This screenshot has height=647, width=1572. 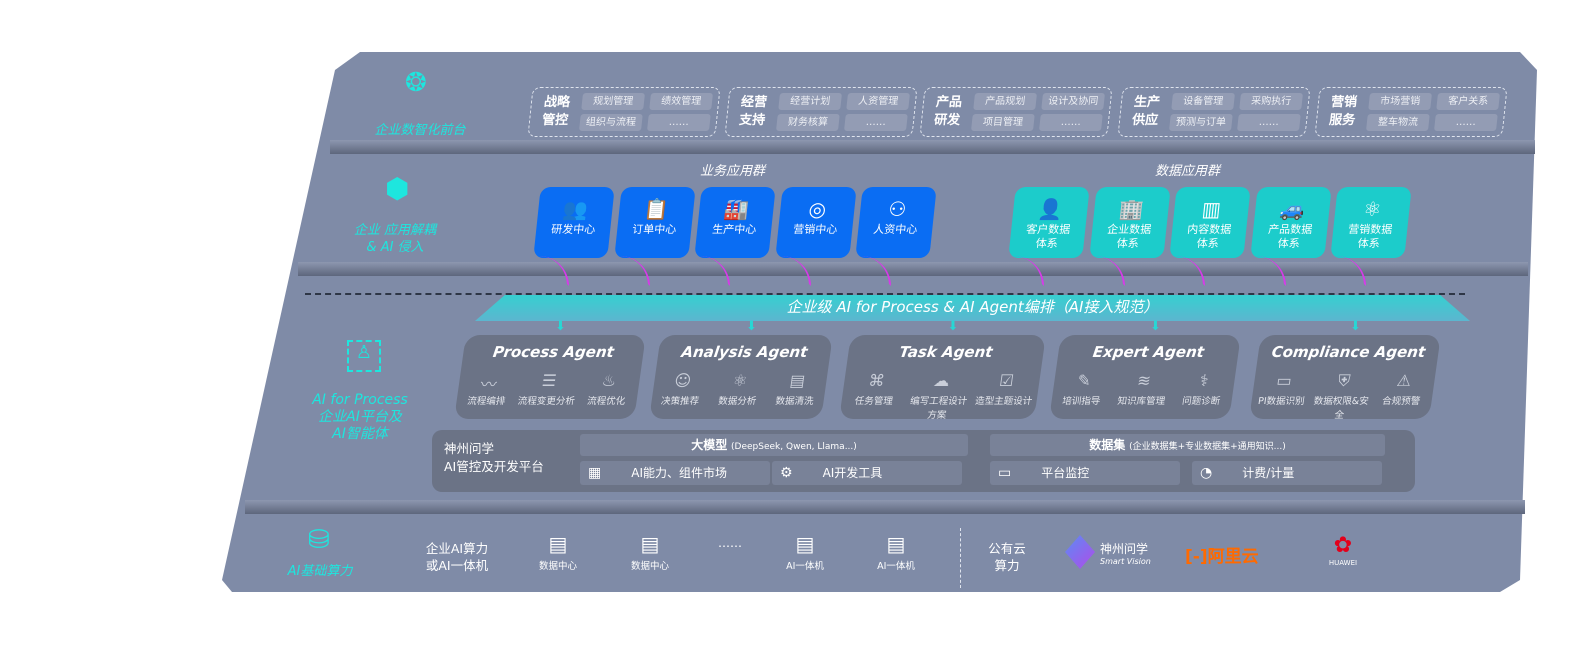 What do you see at coordinates (895, 229) in the screenshot?
I see `app-tile-label: 人资中心` at bounding box center [895, 229].